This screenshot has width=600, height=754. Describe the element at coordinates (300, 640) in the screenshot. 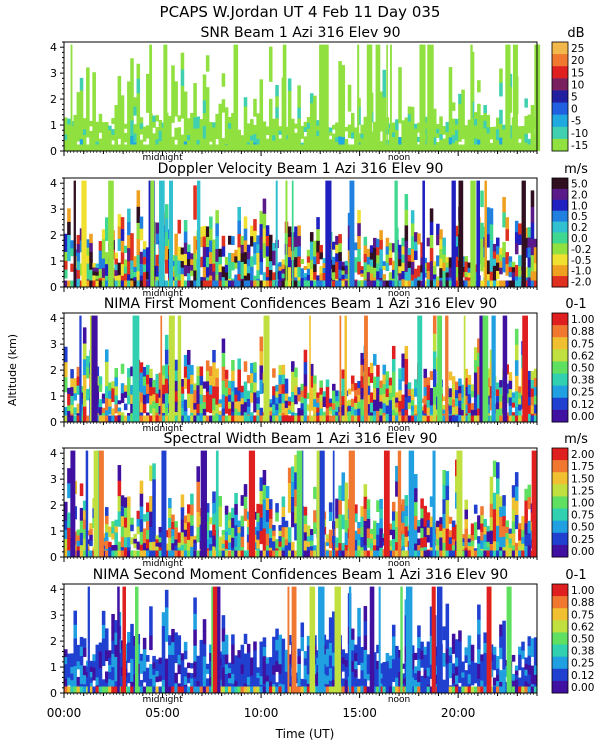

I see `heatmap-field` at that location.